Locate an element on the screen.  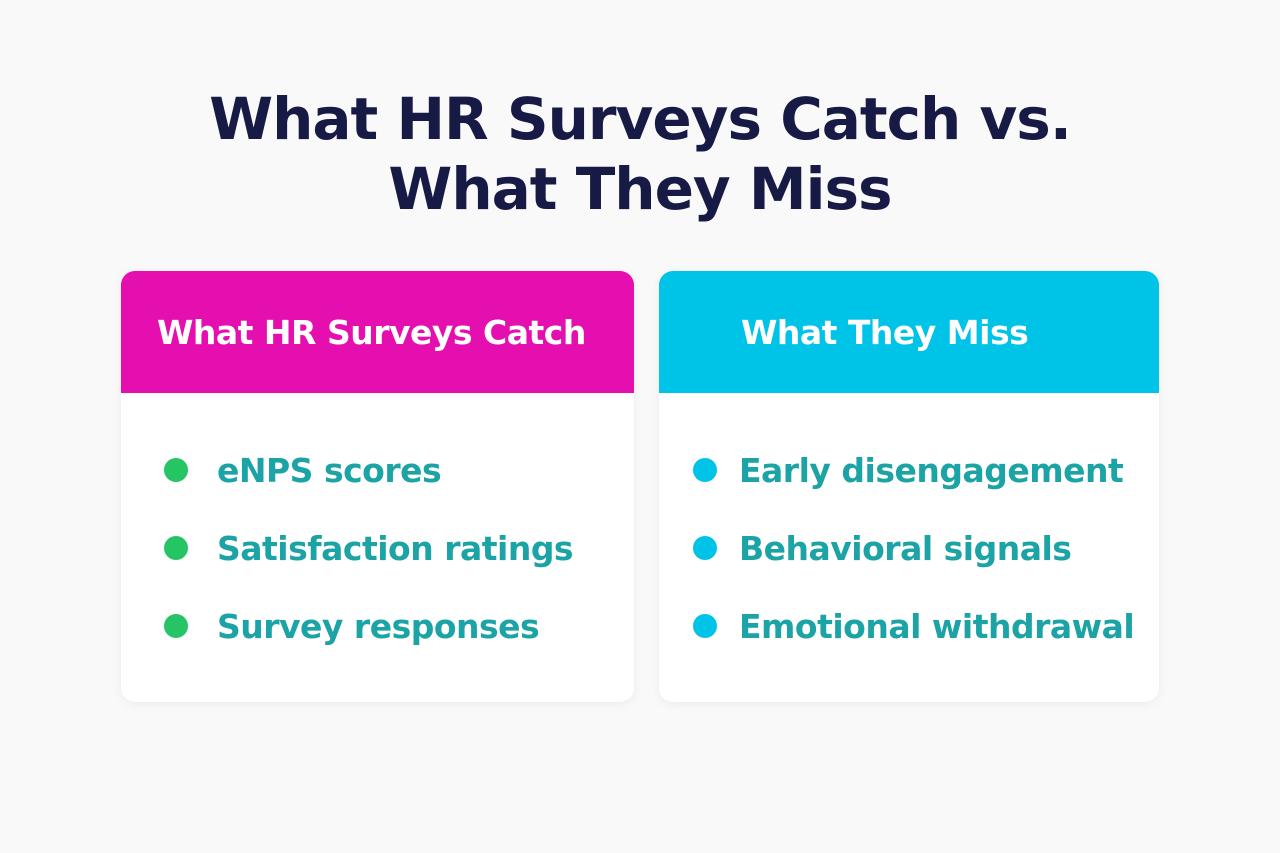
list-item-label: Behavioral signals is located at coordinates (905, 548).